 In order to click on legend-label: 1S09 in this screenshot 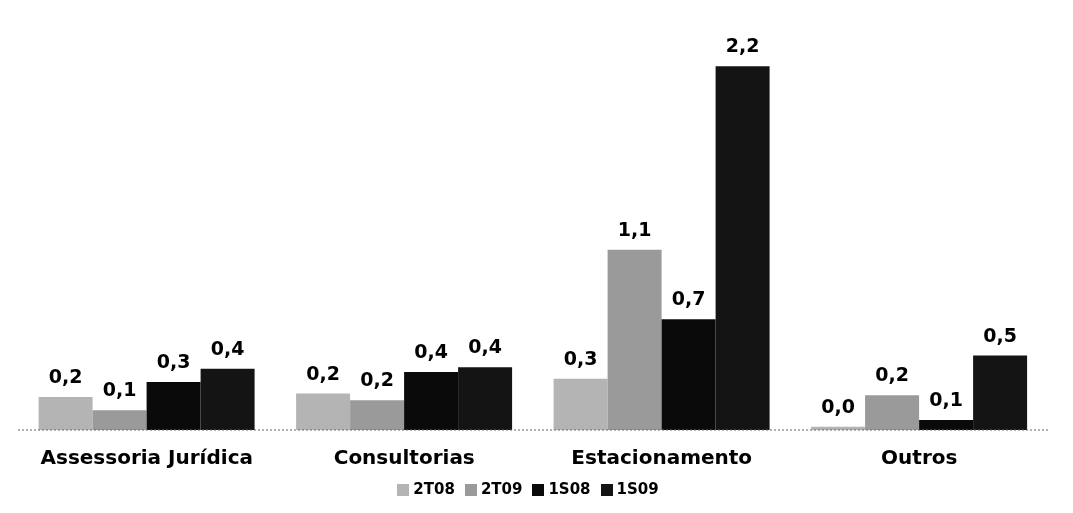, I will do `click(637, 489)`.